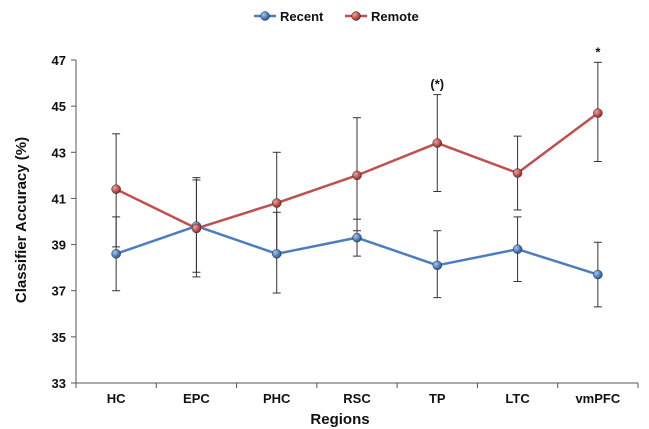 This screenshot has width=649, height=429. I want to click on x-tick-label: EPC, so click(196, 398).